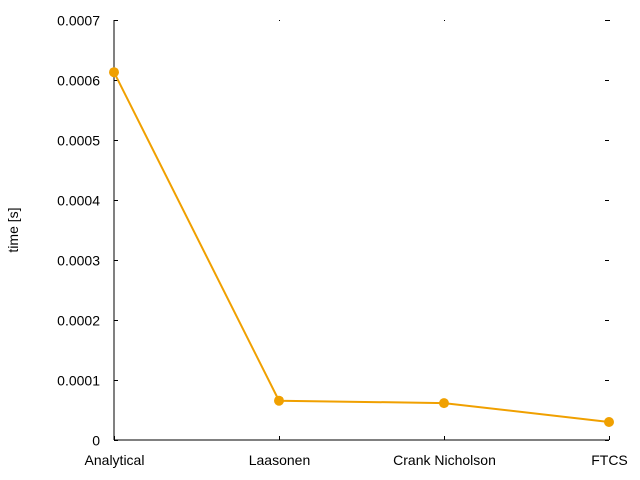  What do you see at coordinates (444, 460) in the screenshot?
I see `x-tick-label: Crank Nicholson` at bounding box center [444, 460].